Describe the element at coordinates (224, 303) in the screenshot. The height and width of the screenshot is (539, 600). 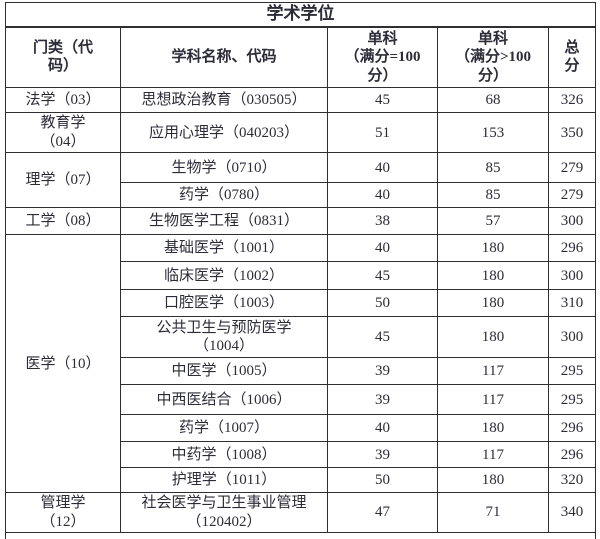
I see `subject-cell: 口腔医学（1003）` at that location.